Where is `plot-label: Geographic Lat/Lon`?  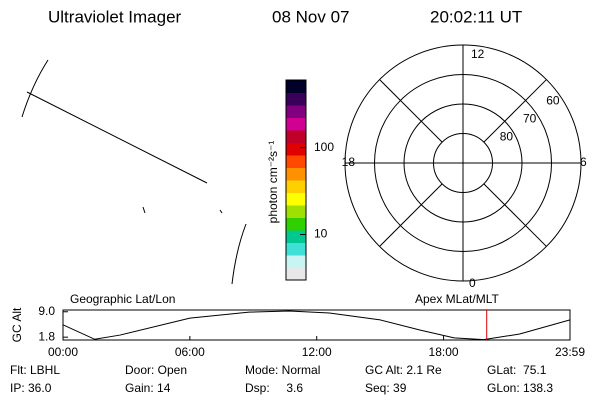 plot-label: Geographic Lat/Lon is located at coordinates (122, 299).